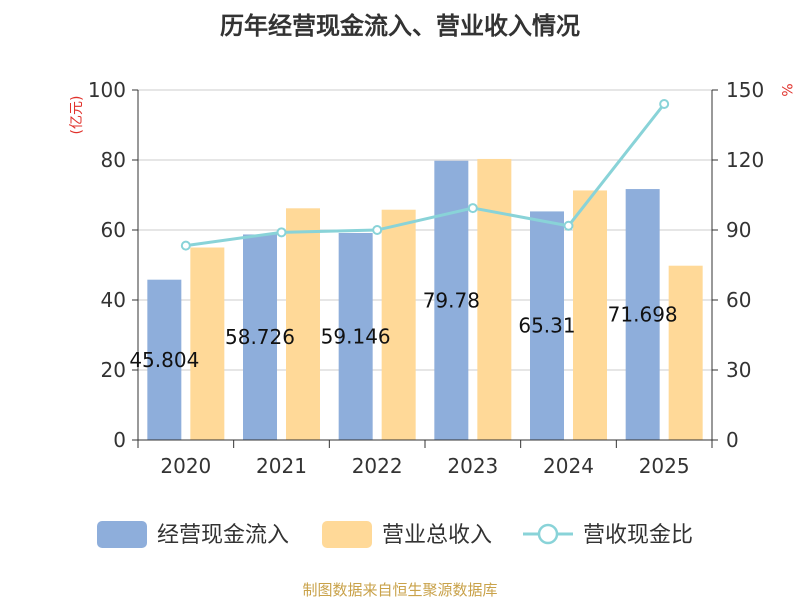 Image resolution: width=800 pixels, height=600 pixels. Describe the element at coordinates (548, 534) in the screenshot. I see `legend-swatch-ratio-marker` at that location.